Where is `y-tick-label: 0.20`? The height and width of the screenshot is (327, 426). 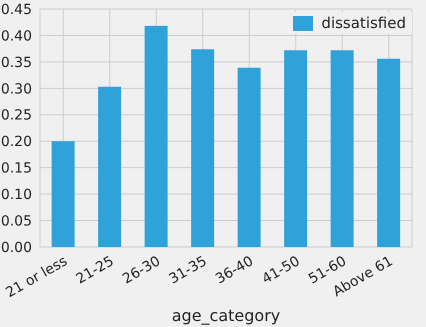 y-tick-label: 0.20 is located at coordinates (16, 142).